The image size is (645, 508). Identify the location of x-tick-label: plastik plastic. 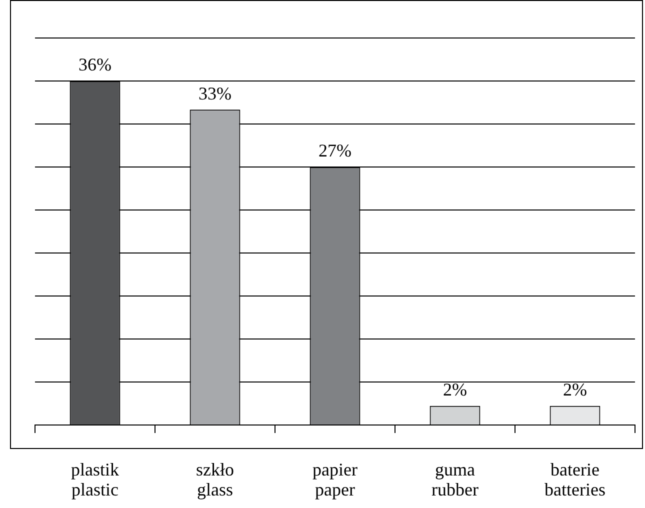
(95, 480).